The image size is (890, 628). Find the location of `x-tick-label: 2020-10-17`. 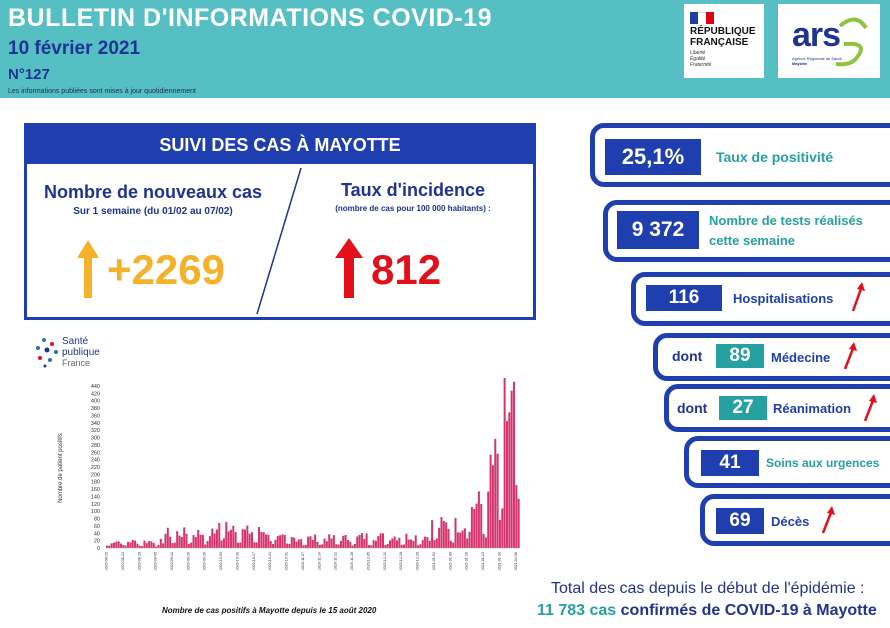

x-tick-label: 2020-10-17 is located at coordinates (254, 561).